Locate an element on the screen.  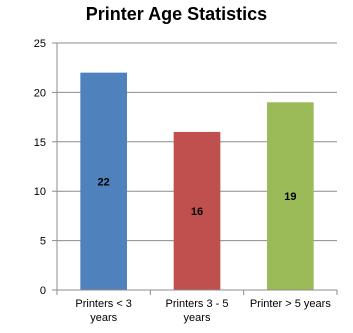
y-tick-label: 20 is located at coordinates (40, 93).